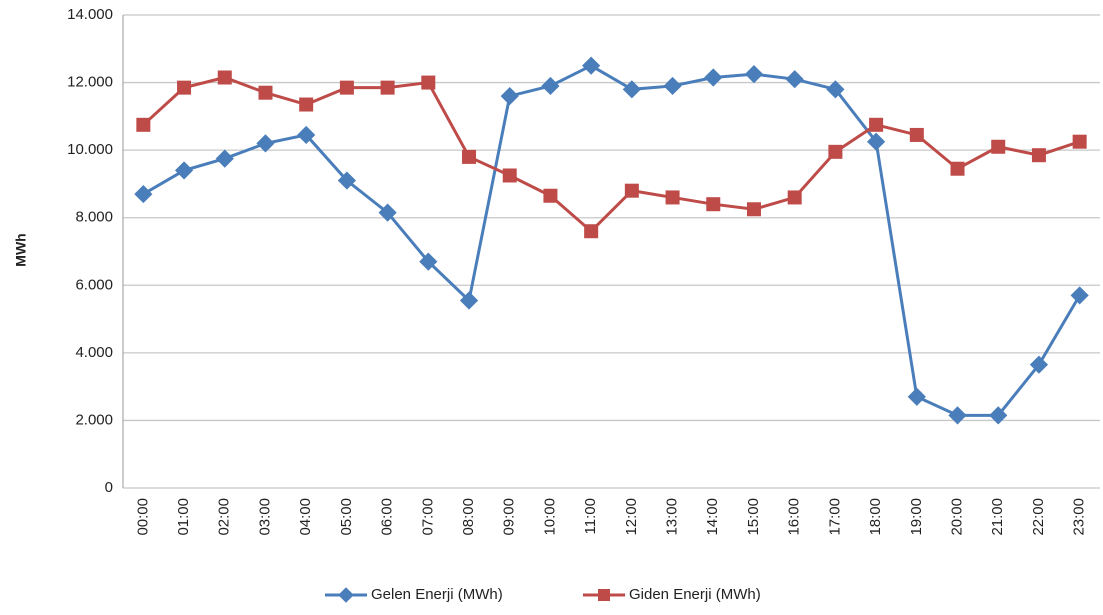  Describe the element at coordinates (1079, 517) in the screenshot. I see `x-tick-label: 23:00` at that location.